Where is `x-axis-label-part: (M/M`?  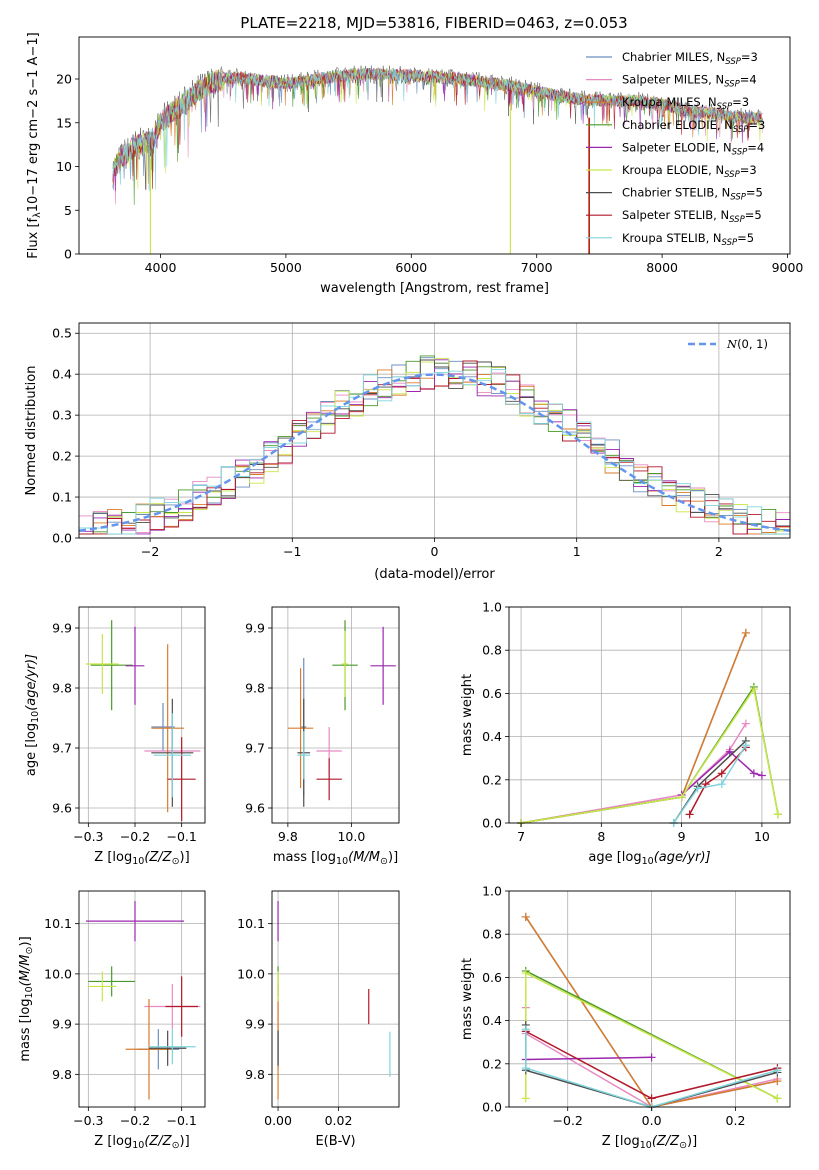
x-axis-label-part: (M/M is located at coordinates (364, 857).